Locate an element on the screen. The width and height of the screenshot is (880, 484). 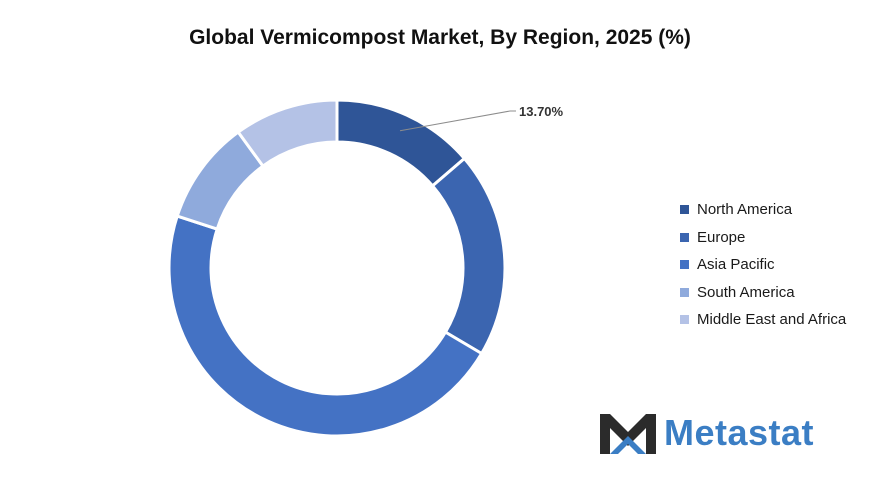
metastat-m-icon is located at coordinates (628, 434).